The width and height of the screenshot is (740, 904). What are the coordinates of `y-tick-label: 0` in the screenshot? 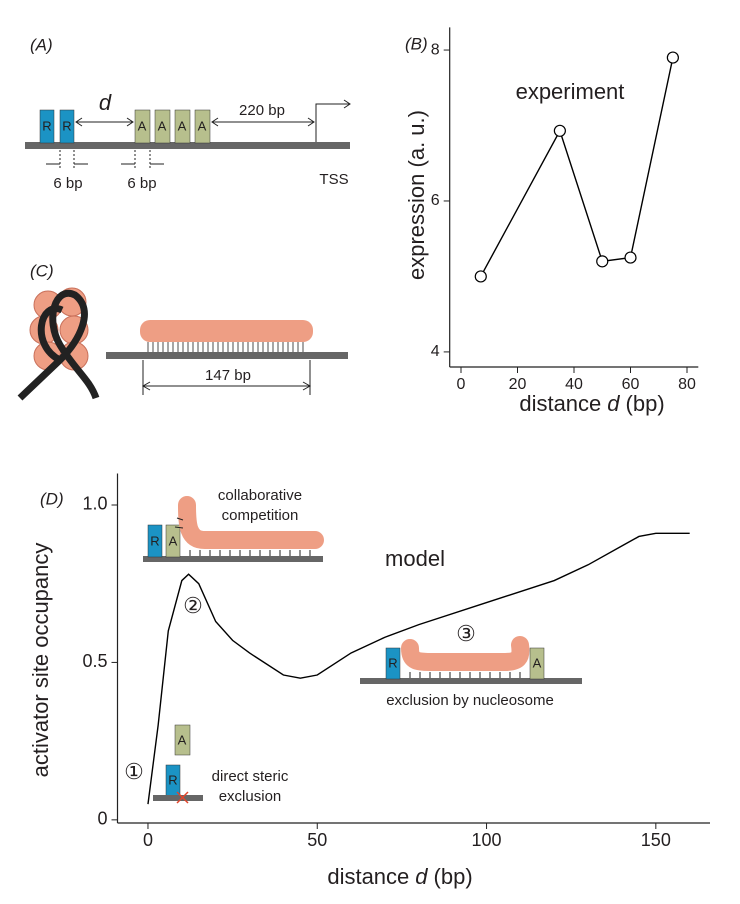 It's located at (102, 819).